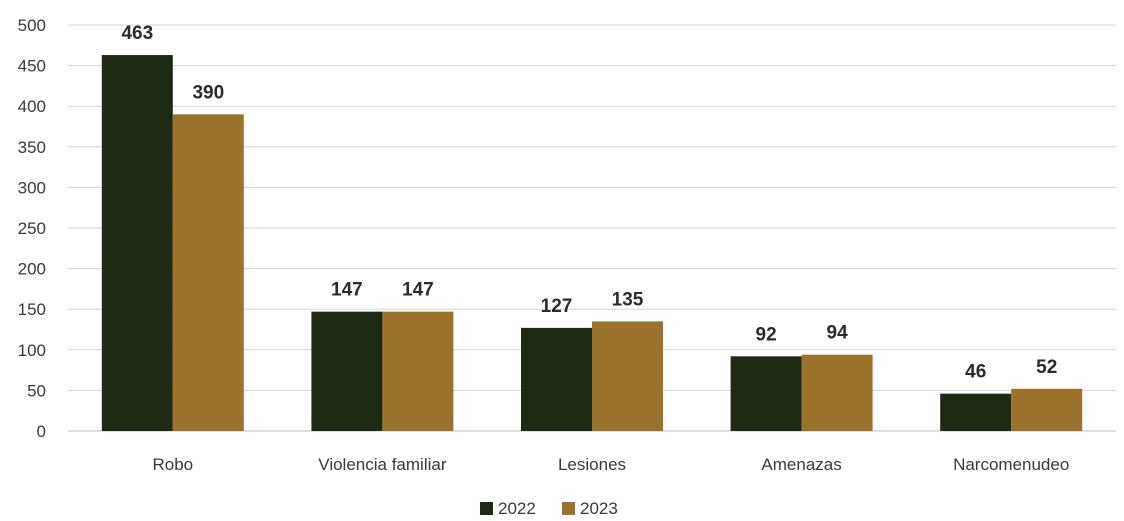 The image size is (1124, 521). I want to click on data-label: 390, so click(208, 92).